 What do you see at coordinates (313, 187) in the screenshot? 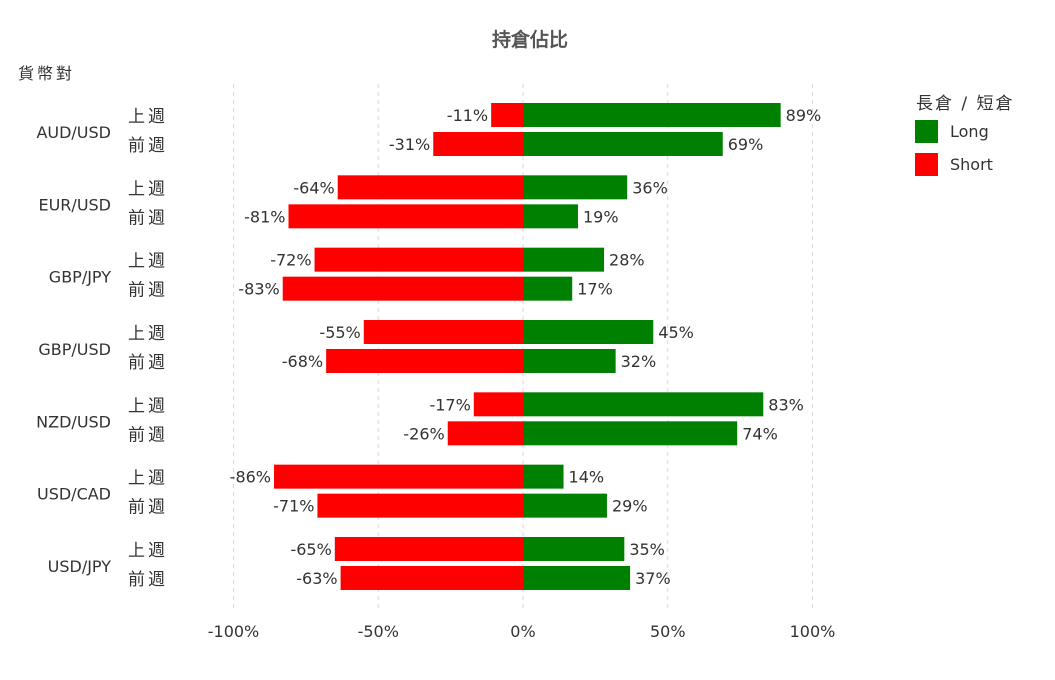
I see `data-label-short: -64%` at bounding box center [313, 187].